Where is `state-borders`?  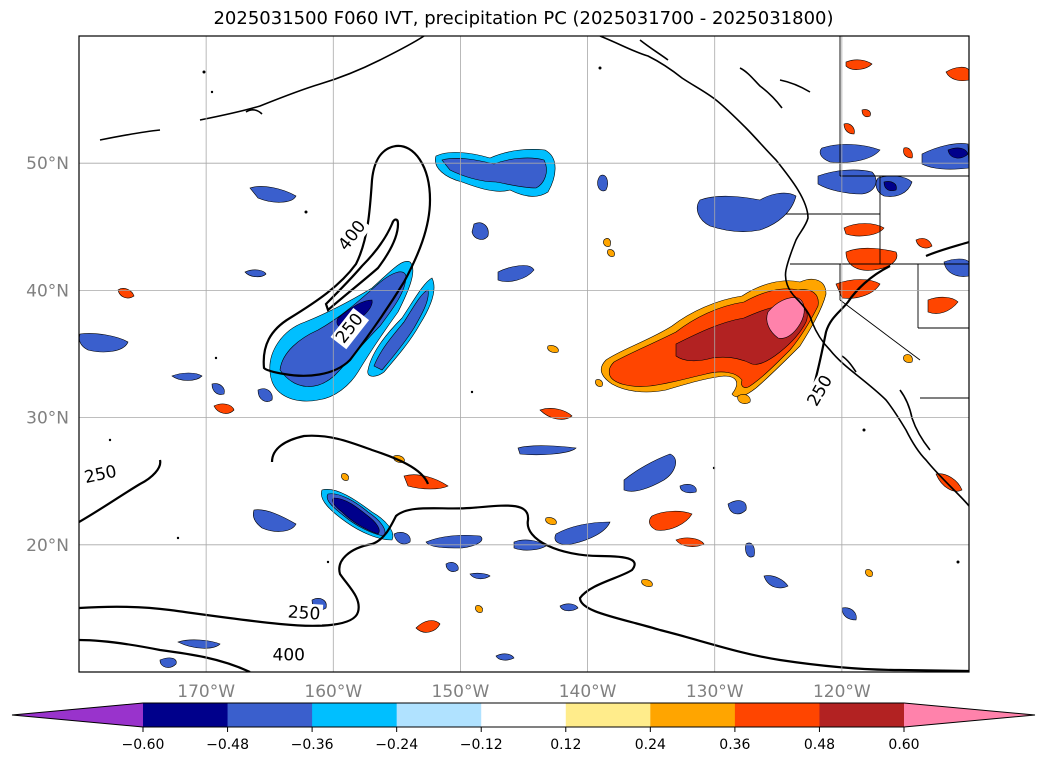 state-borders is located at coordinates (877, 217).